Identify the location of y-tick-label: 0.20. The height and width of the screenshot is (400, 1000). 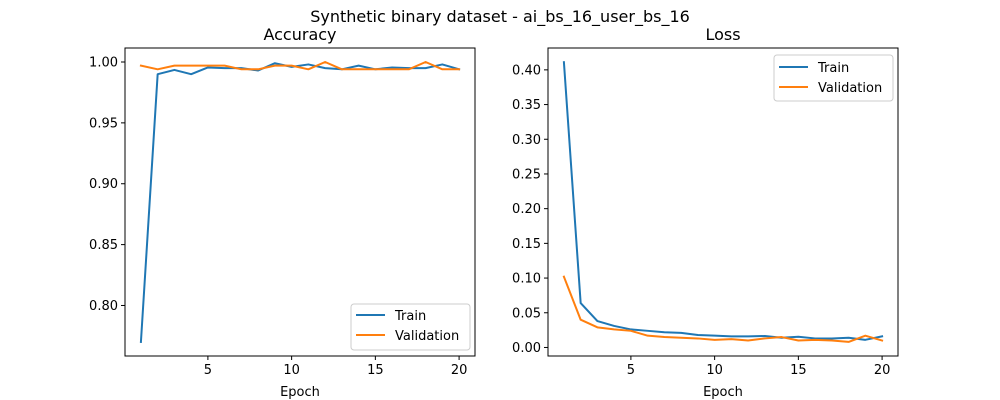
(526, 209).